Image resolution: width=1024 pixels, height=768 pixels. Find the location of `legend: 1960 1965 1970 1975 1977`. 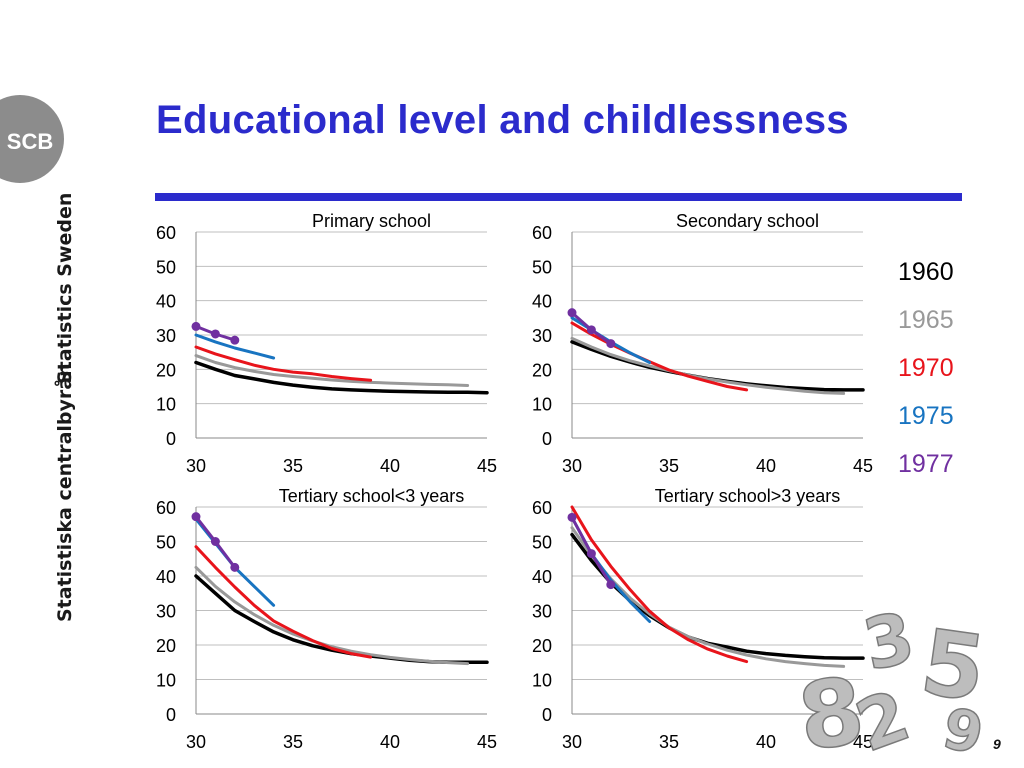

legend: 1960 1965 1970 1975 1977 is located at coordinates (926, 374).